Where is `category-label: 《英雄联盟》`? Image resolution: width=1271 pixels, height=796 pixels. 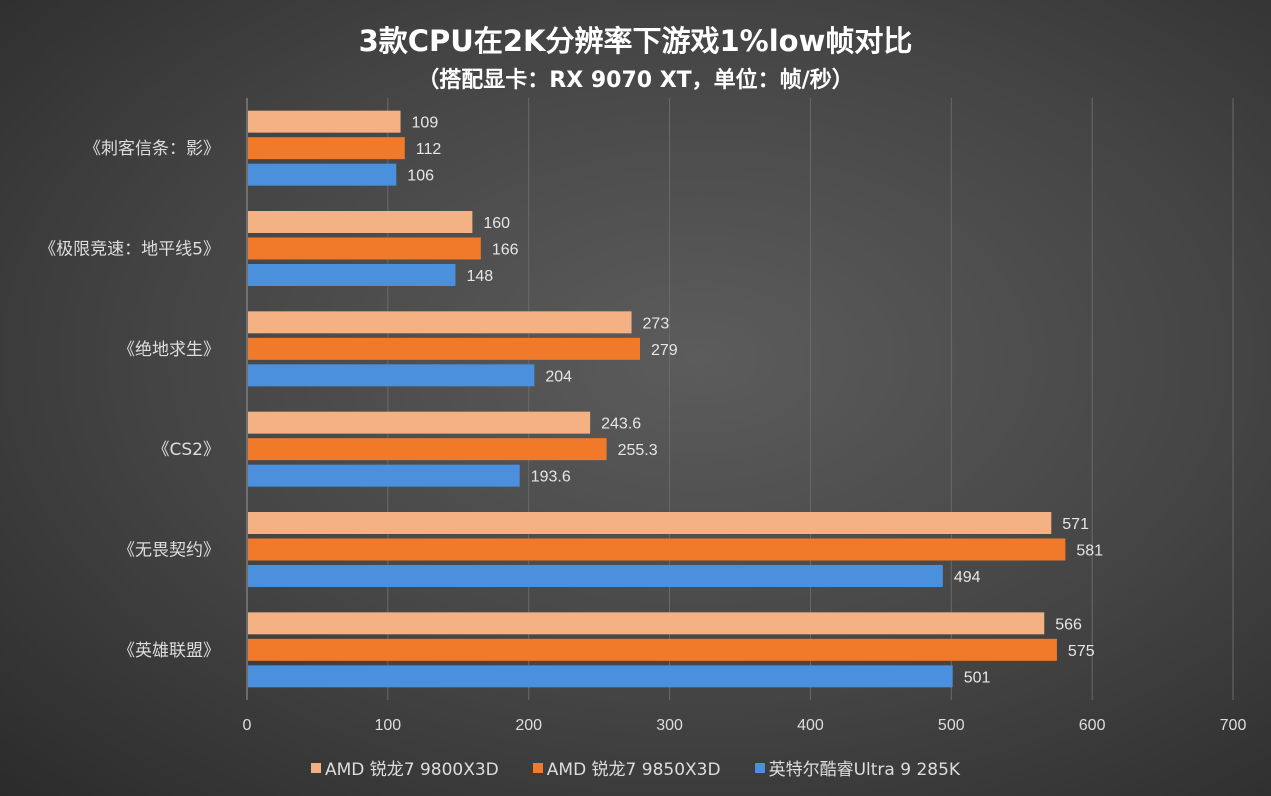 category-label: 《英雄联盟》 is located at coordinates (169, 651).